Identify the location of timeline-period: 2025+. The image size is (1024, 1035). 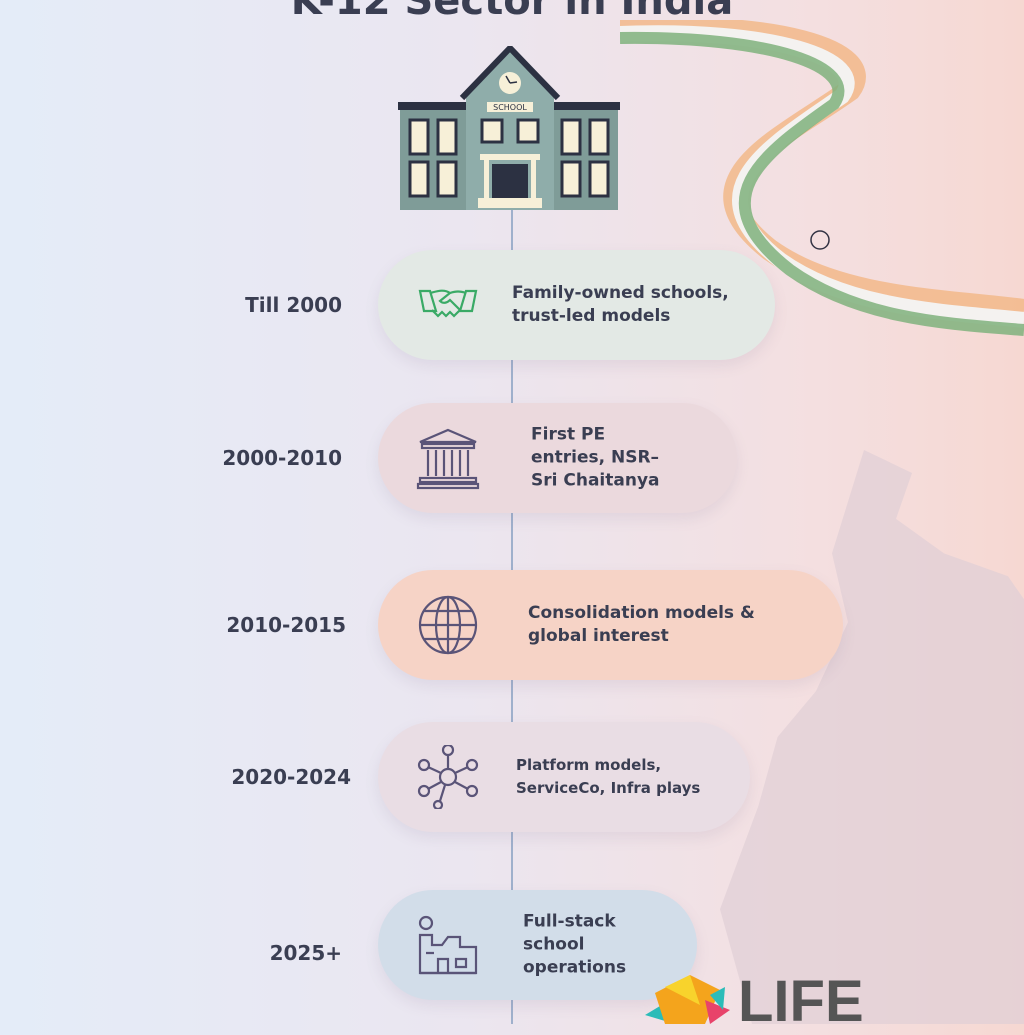
(305, 953).